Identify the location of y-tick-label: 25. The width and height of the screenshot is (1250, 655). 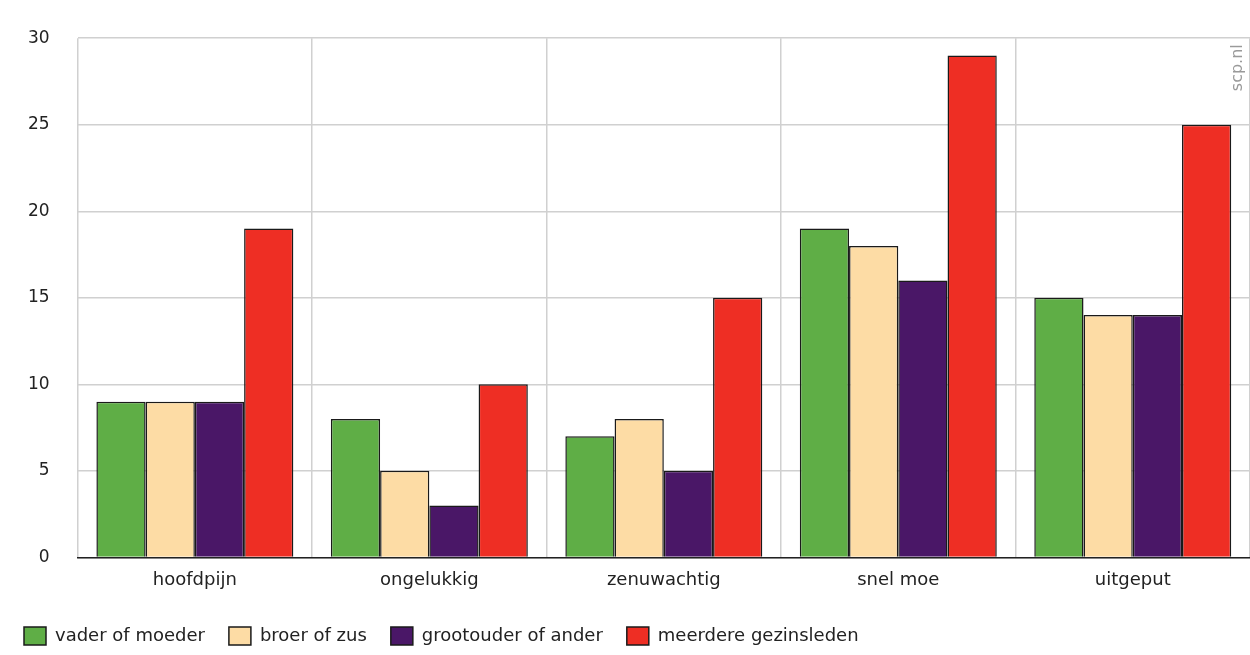
(38, 123).